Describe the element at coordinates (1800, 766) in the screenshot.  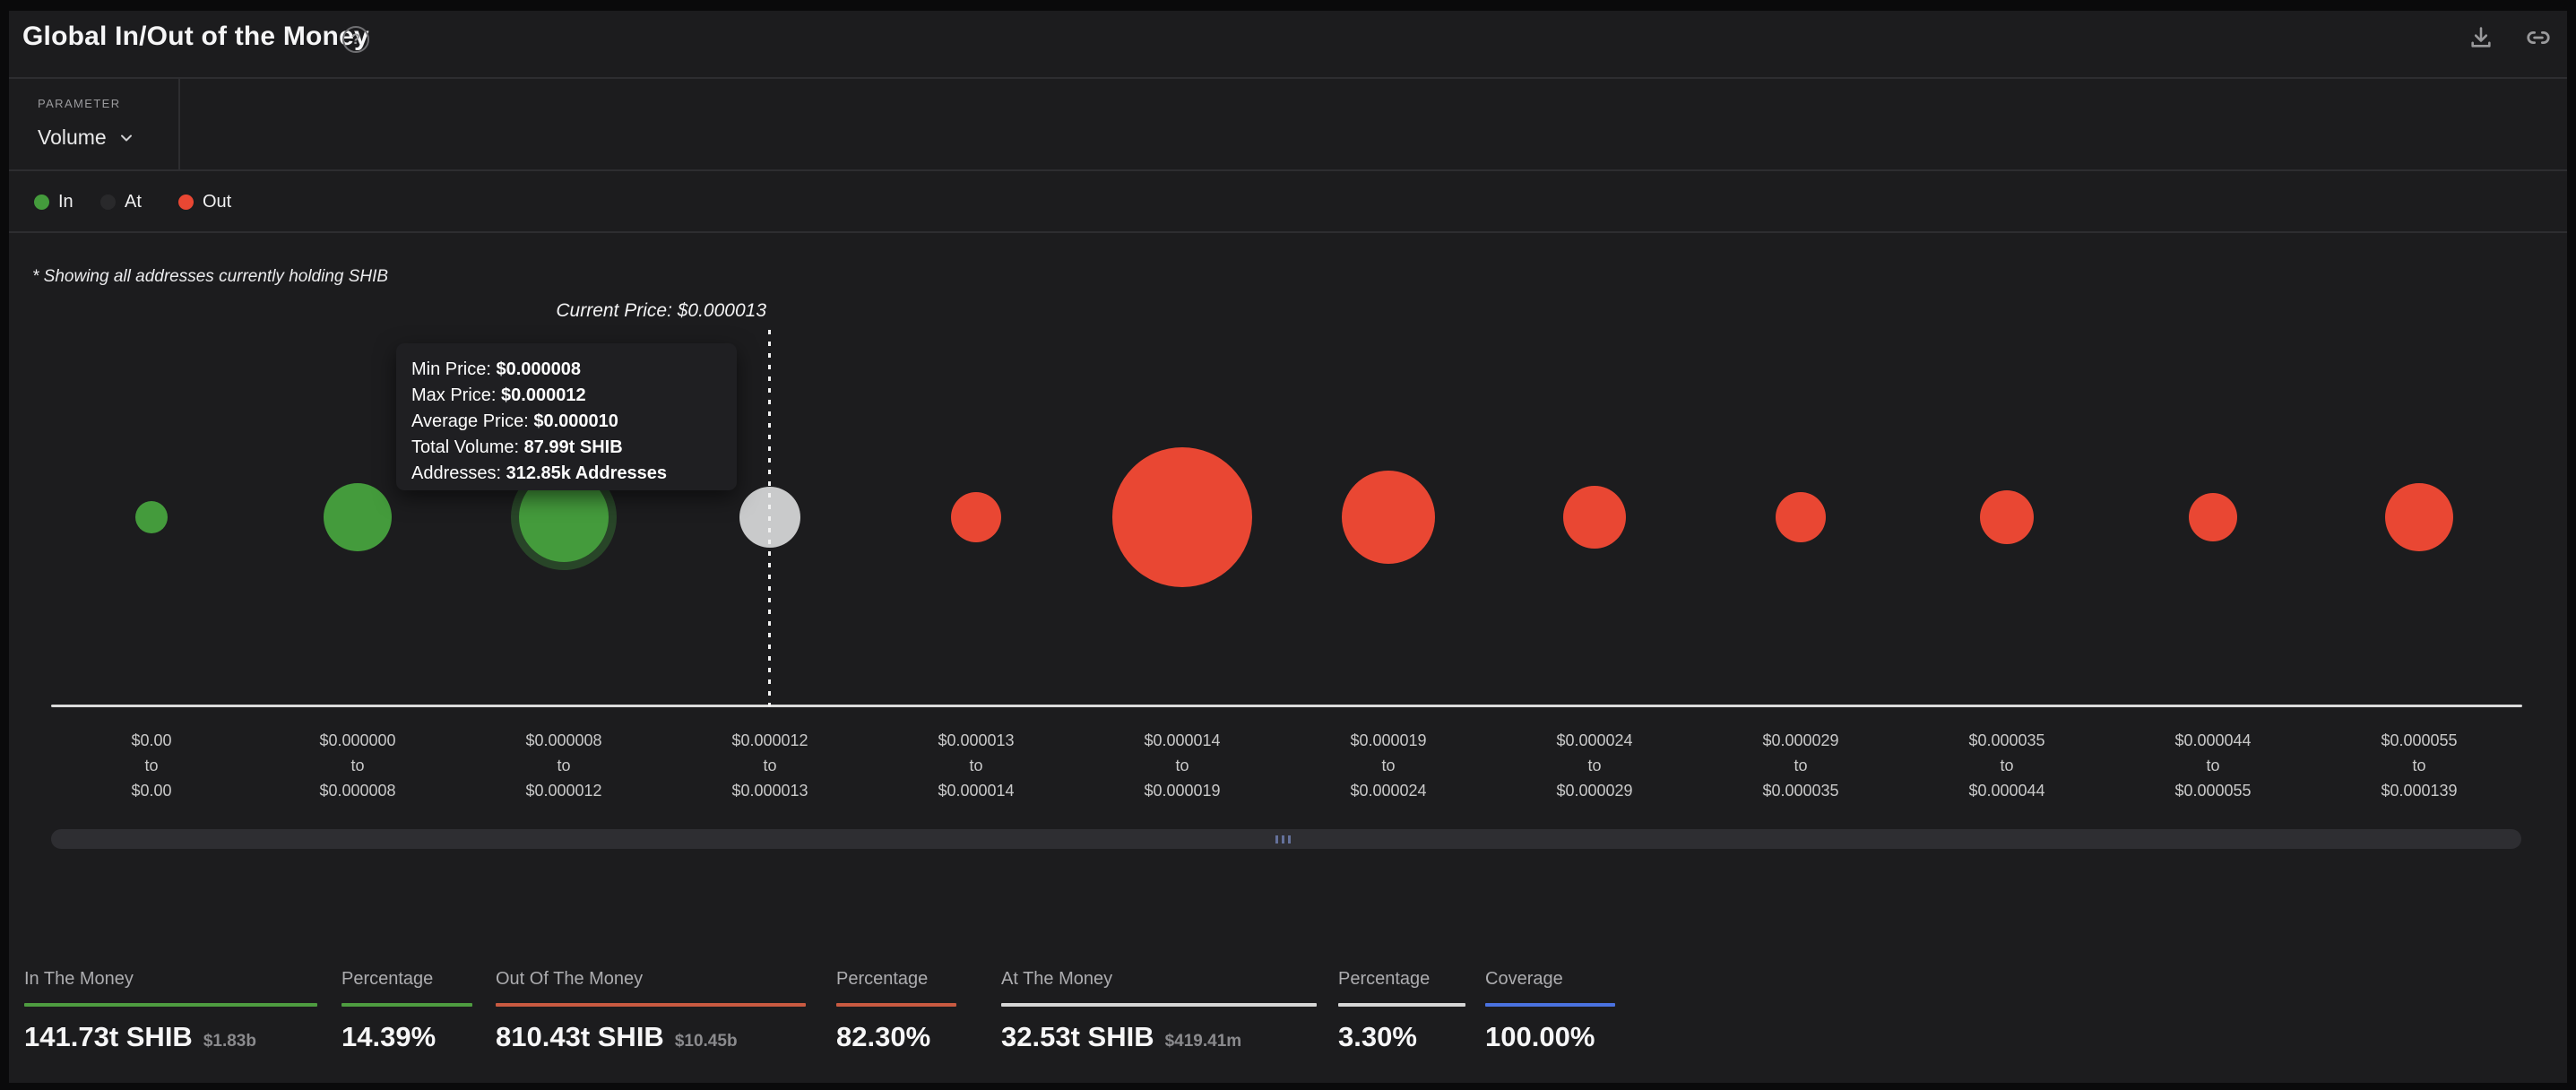
I see `x-axis-label-8: $0.000029 to $0.000035` at that location.